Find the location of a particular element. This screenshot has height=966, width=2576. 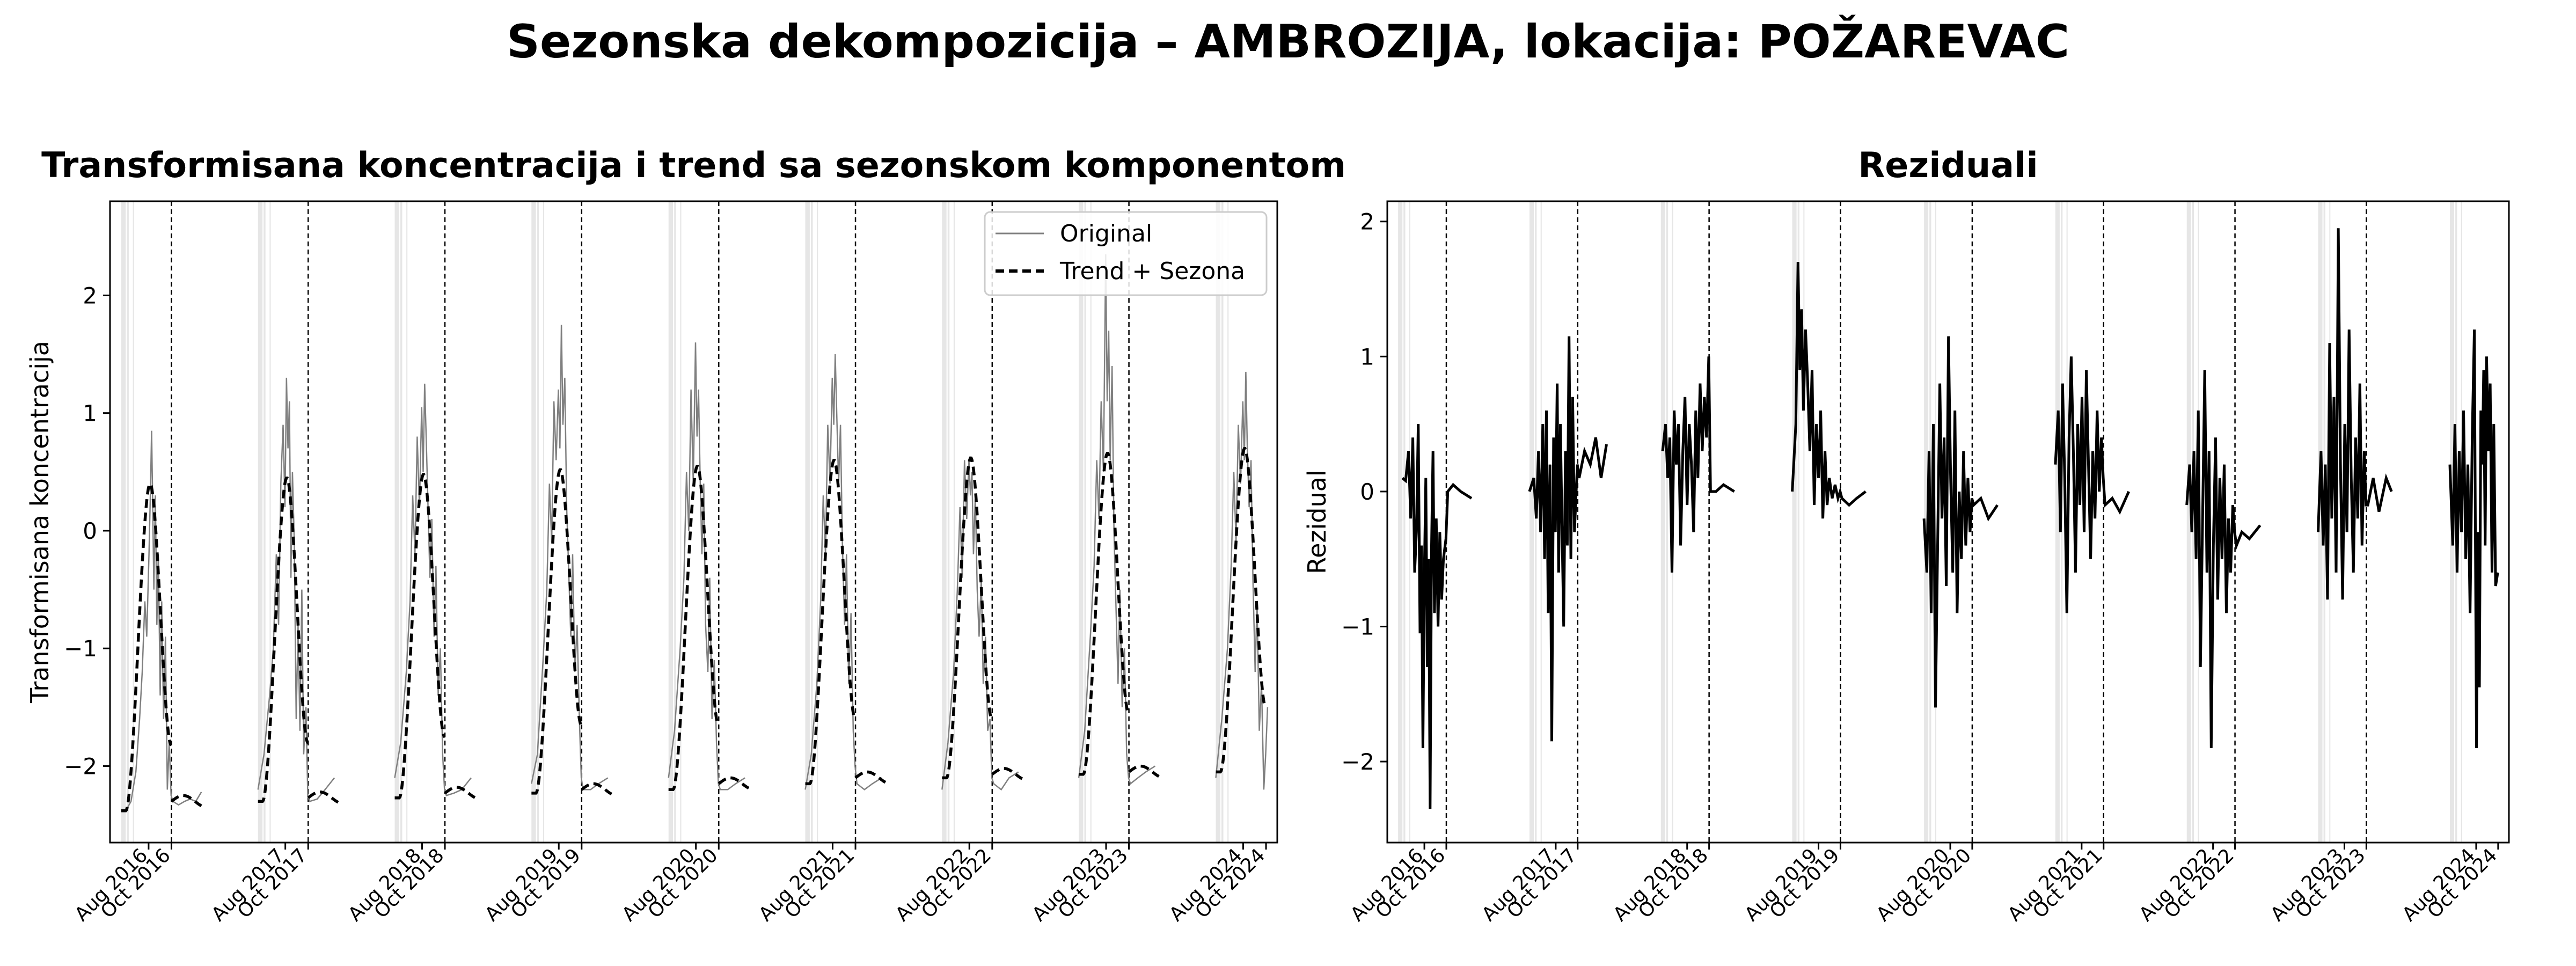

y-axis-label: Transformisana koncentracija is located at coordinates (39, 522).